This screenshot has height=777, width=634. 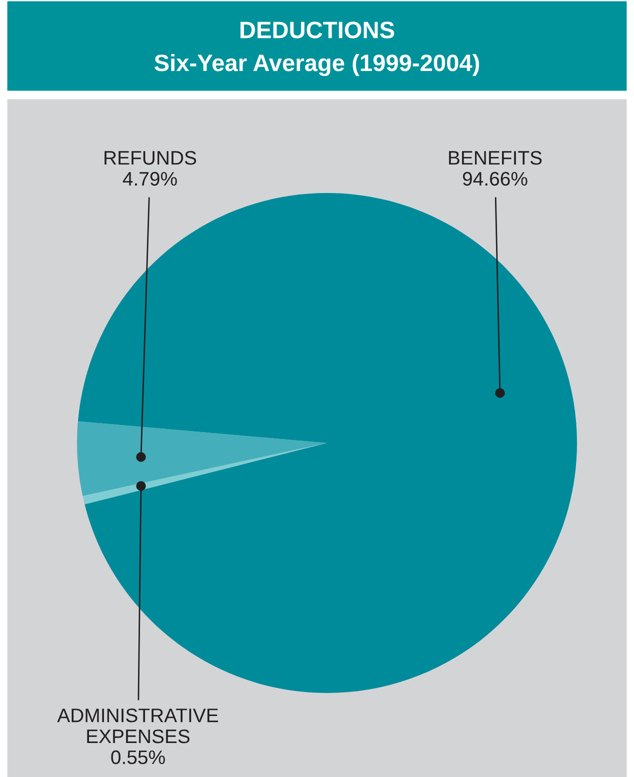 What do you see at coordinates (495, 157) in the screenshot?
I see `slice-label: BENEFITS` at bounding box center [495, 157].